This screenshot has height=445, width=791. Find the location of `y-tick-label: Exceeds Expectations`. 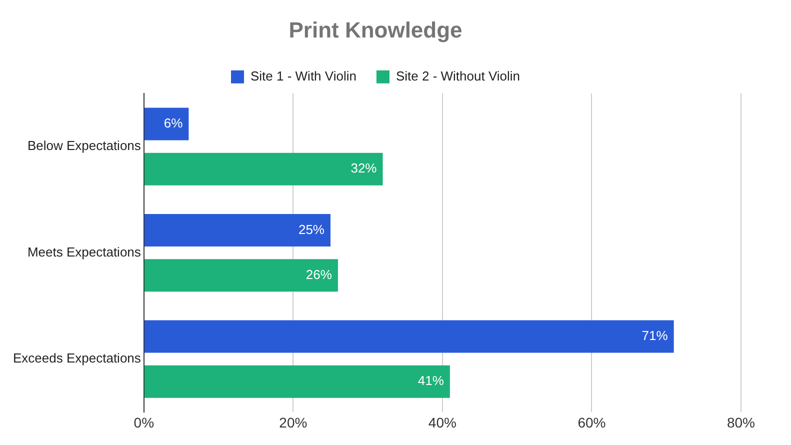

y-tick-label: Exceeds Expectations is located at coordinates (77, 358).